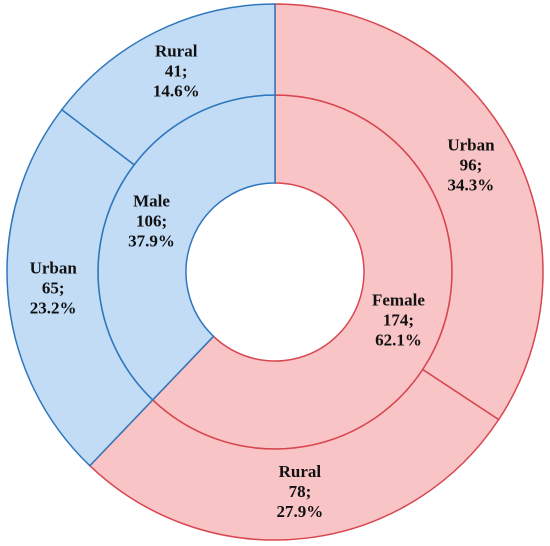  What do you see at coordinates (398, 339) in the screenshot?
I see `segment-label: 62.1%` at bounding box center [398, 339].